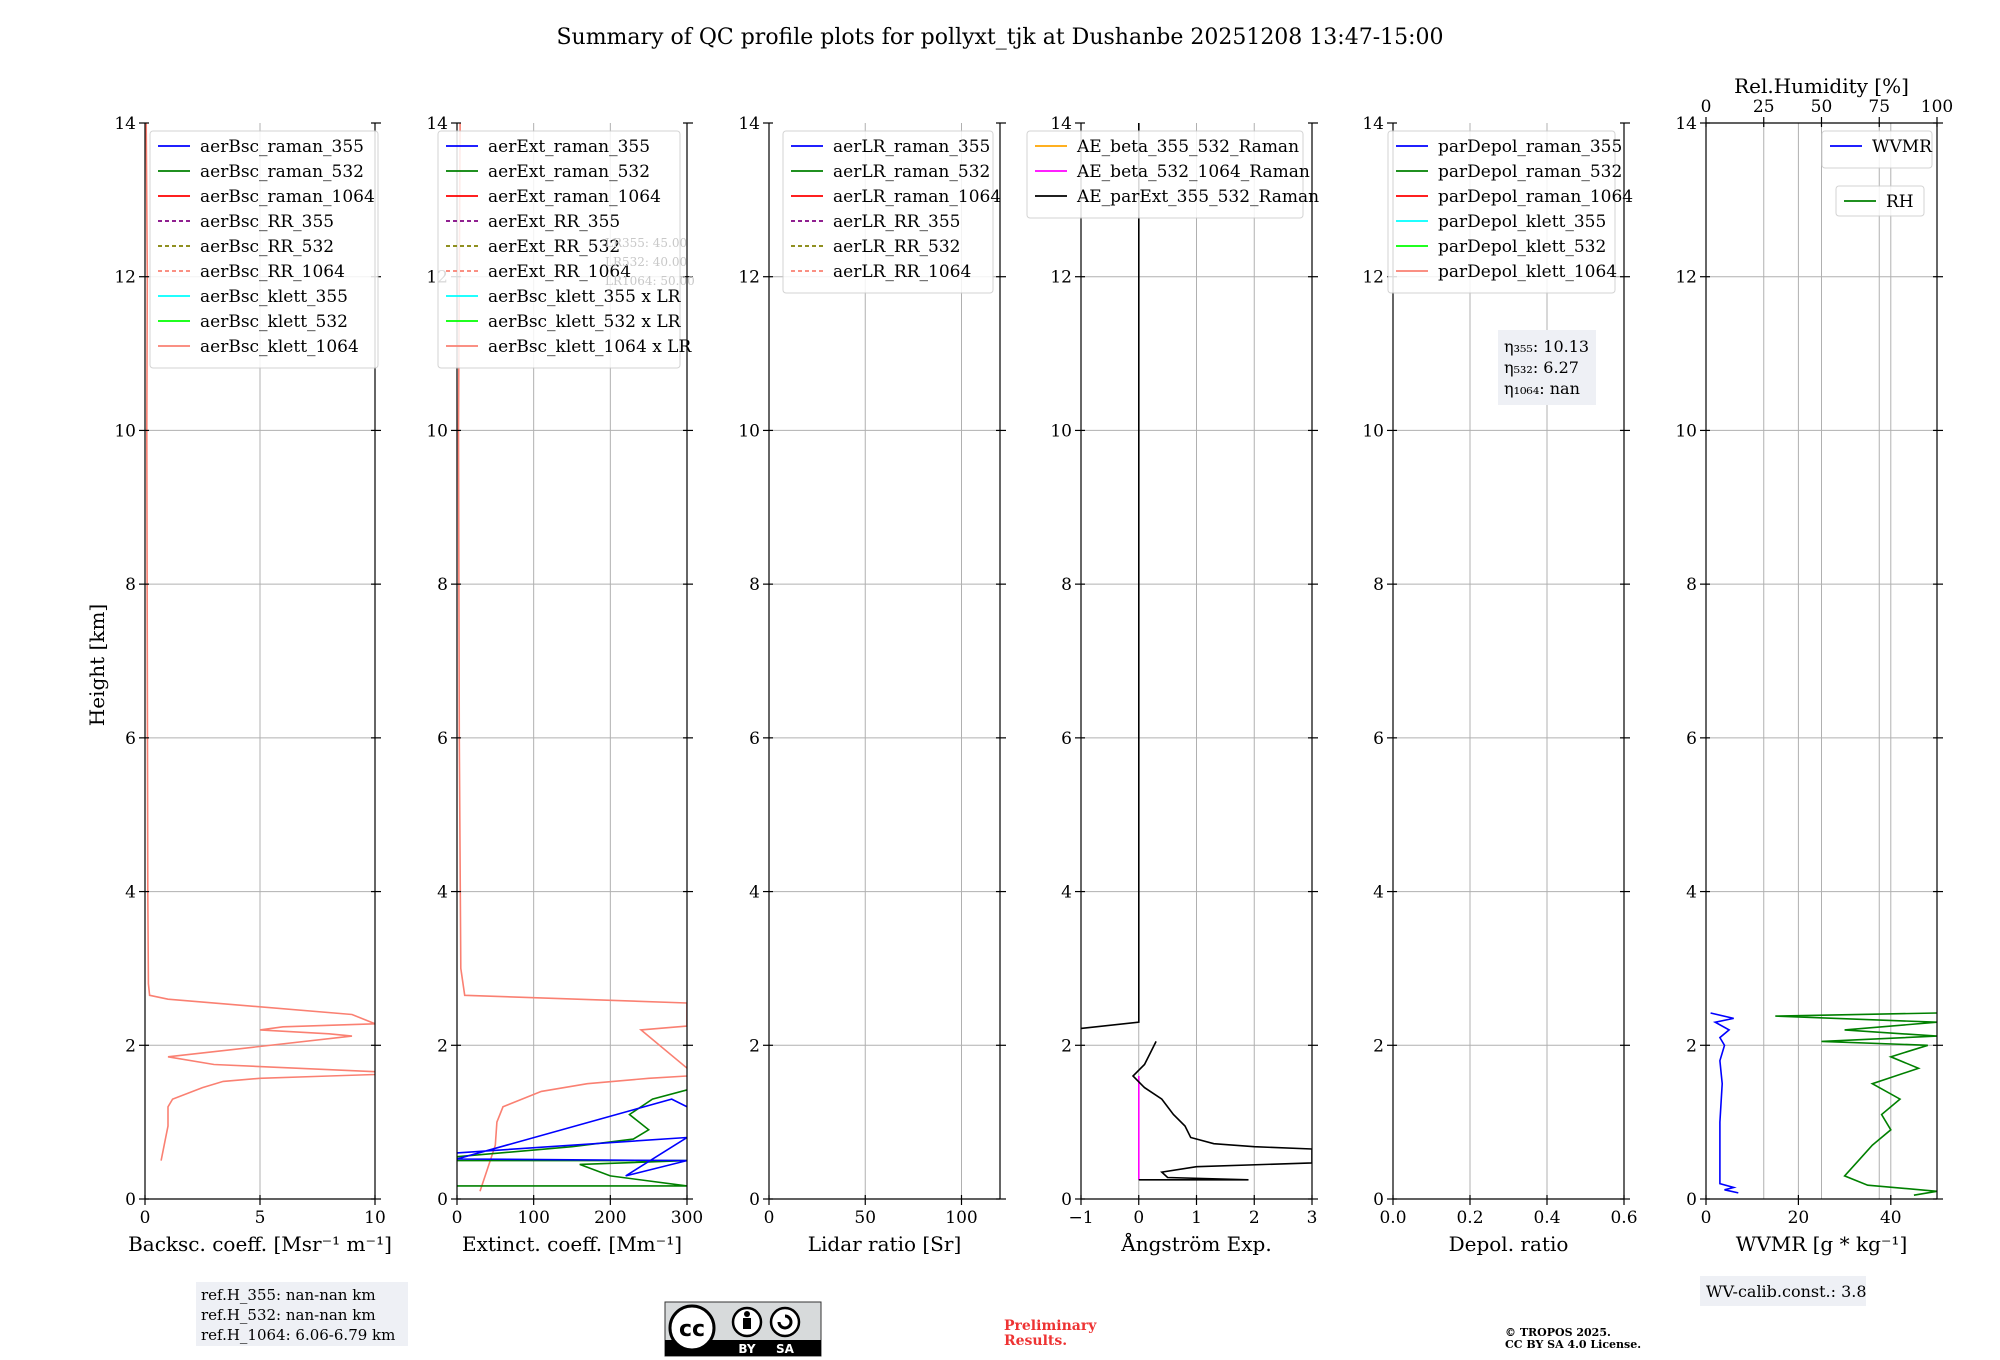 This screenshot has height=1360, width=2000. What do you see at coordinates (572, 1244) in the screenshot?
I see `x-axis-label: Extinct. coeff. [Mm⁻¹]` at bounding box center [572, 1244].